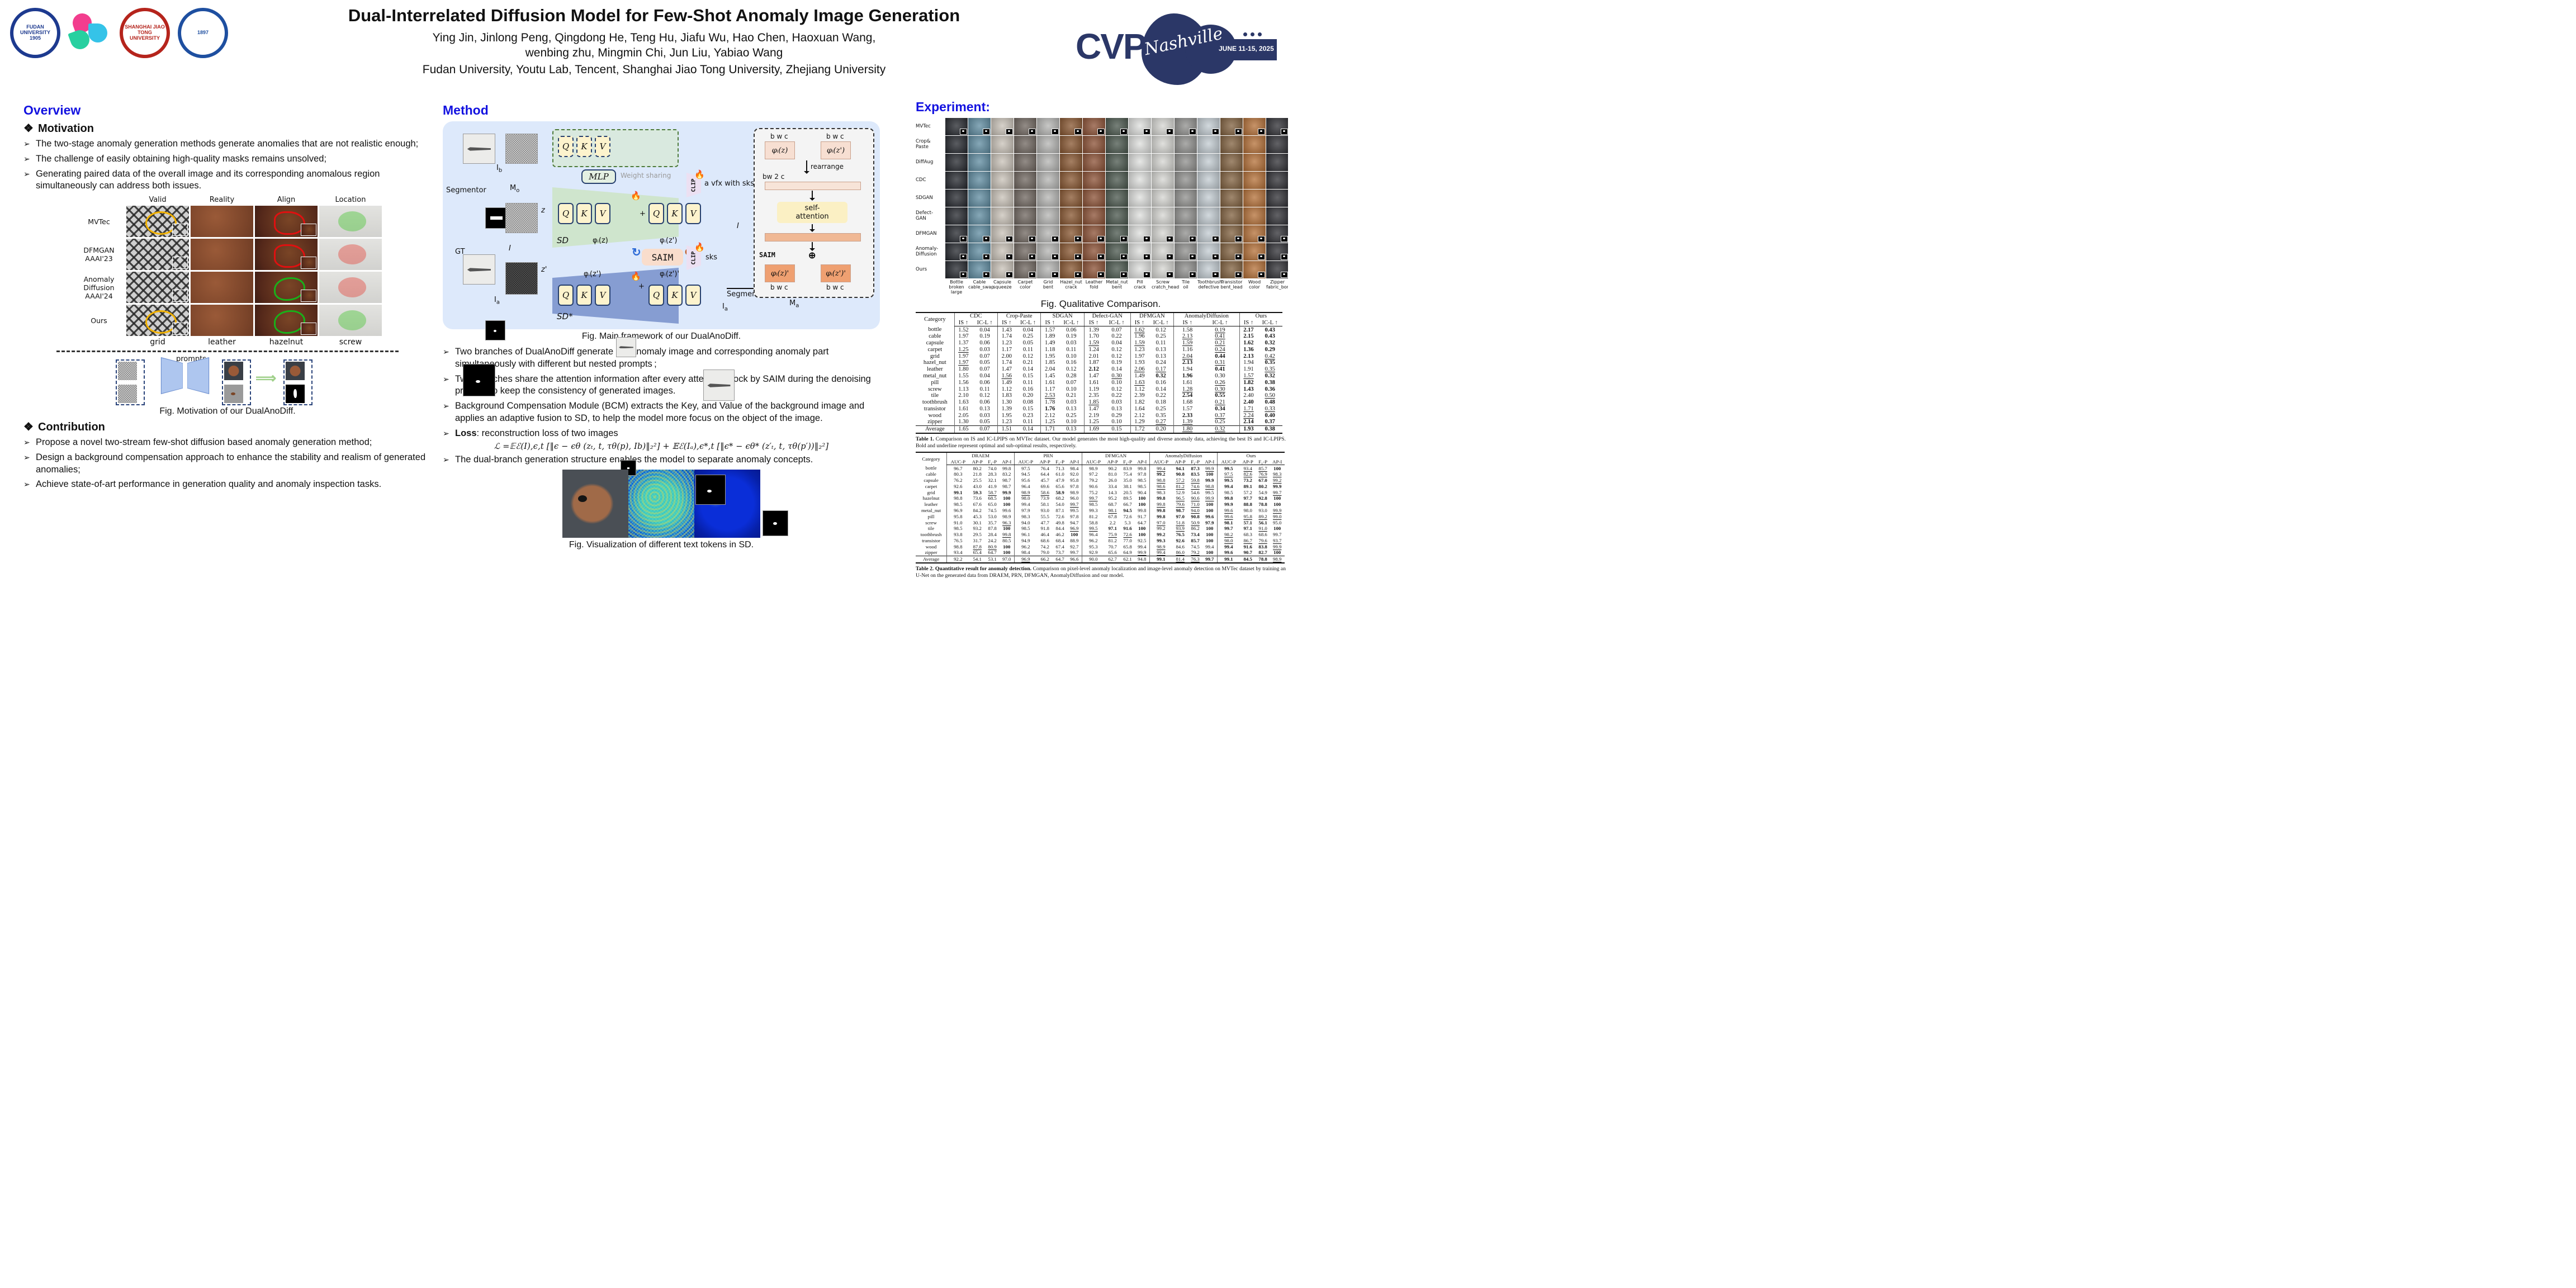 This screenshot has width=2576, height=1288. I want to click on table-cell: 1.71, so click(1249, 409).